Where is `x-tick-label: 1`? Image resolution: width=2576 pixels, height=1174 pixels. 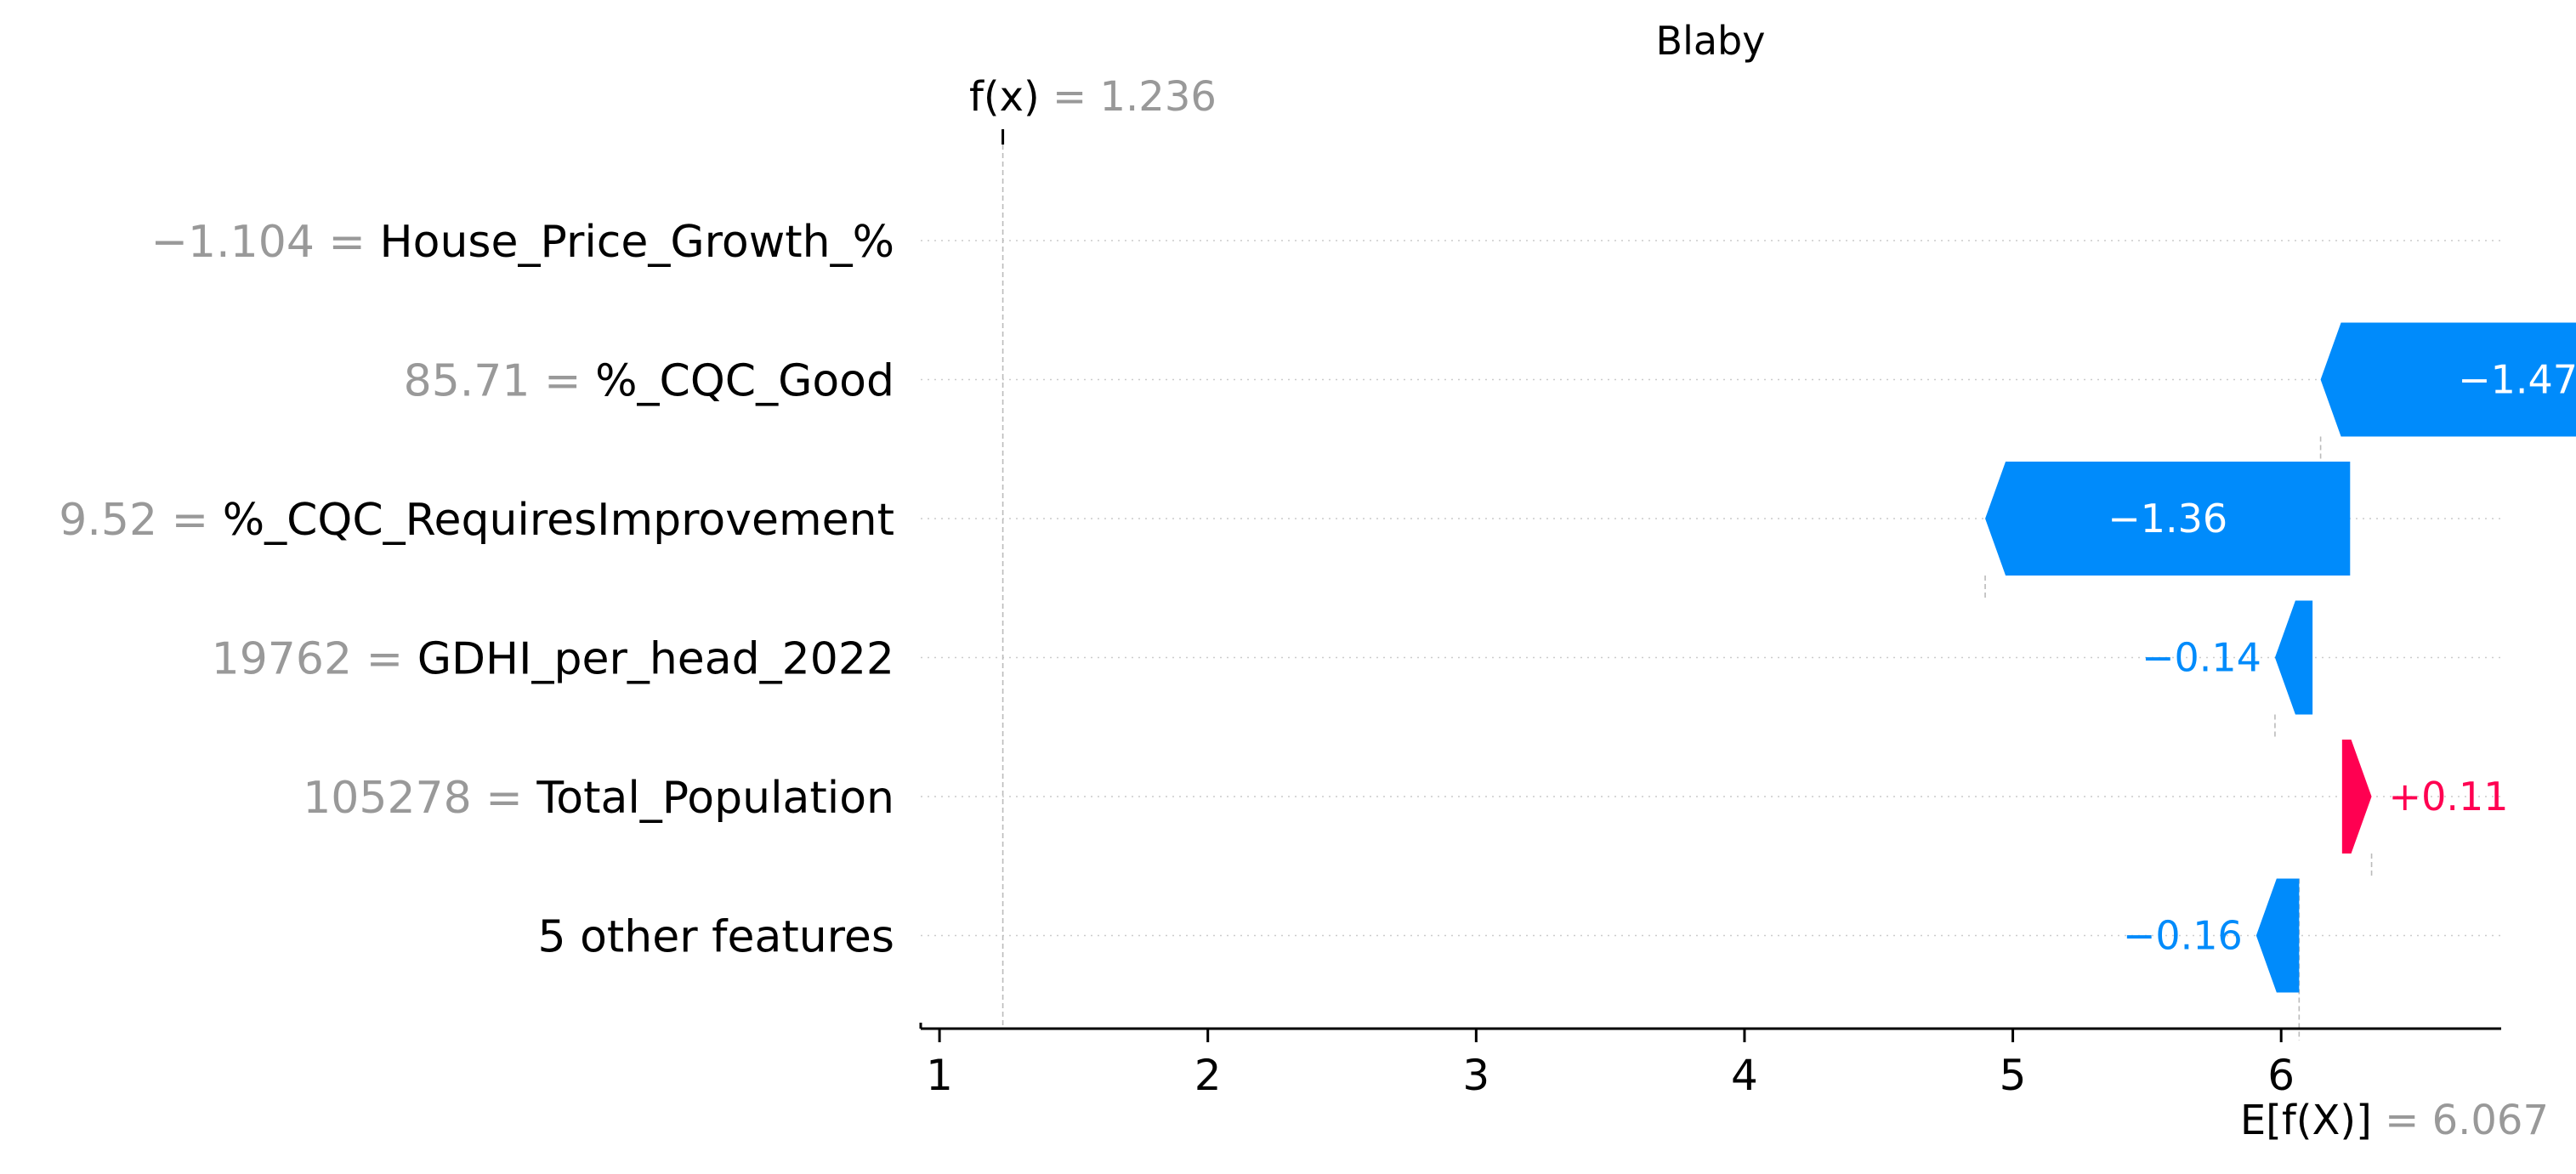
x-tick-label: 1 is located at coordinates (940, 1075).